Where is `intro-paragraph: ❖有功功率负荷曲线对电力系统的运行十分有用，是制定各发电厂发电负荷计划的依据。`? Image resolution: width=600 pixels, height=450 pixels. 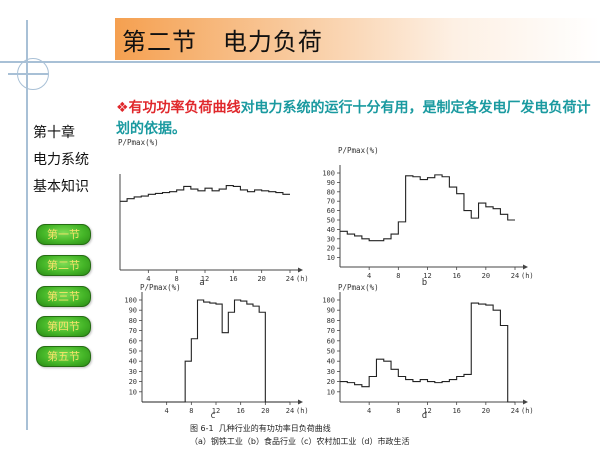 intro-paragraph: ❖有功功率负荷曲线对电力系统的运行十分有用，是制定各发电厂发电负荷计划的依据。 is located at coordinates (353, 119).